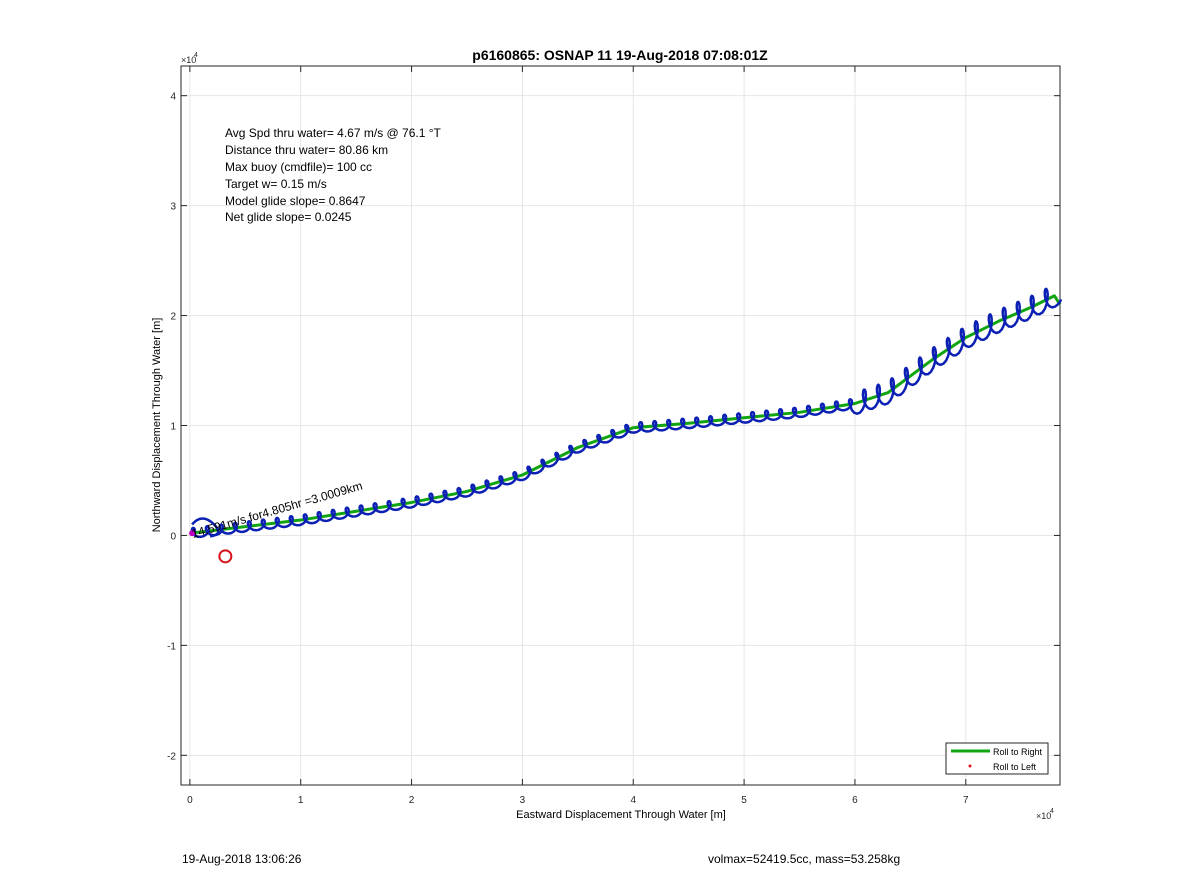 Image resolution: width=1200 pixels, height=885 pixels. I want to click on legend-label-roll-right: Roll to Right, so click(1018, 752).